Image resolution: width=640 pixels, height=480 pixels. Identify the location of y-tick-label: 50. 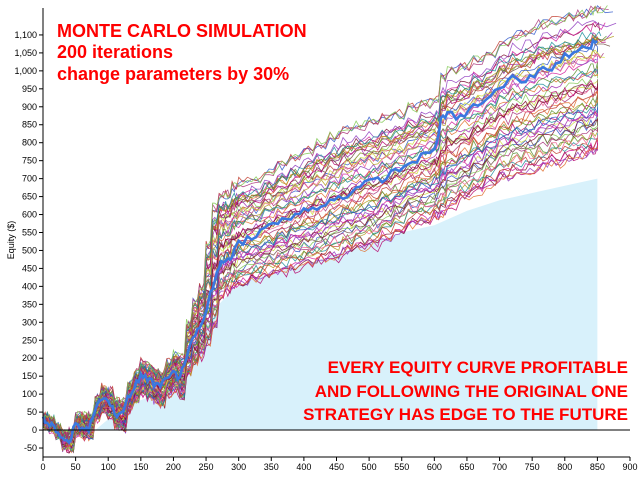
(32, 412).